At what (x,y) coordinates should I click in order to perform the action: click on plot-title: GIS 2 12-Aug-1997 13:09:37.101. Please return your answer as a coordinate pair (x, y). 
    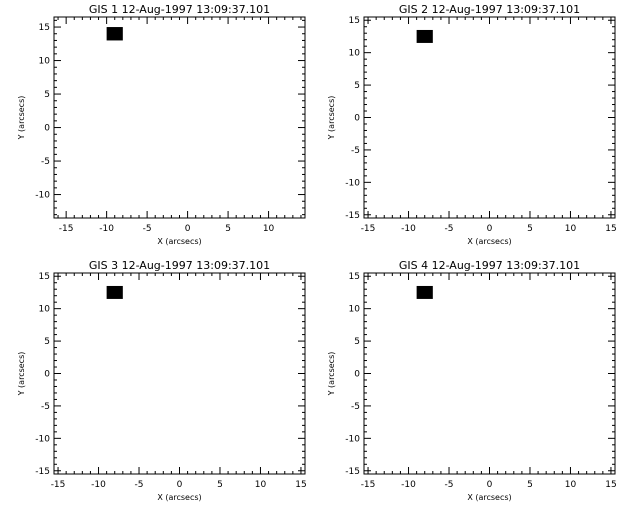
    Looking at the image, I should click on (489, 9).